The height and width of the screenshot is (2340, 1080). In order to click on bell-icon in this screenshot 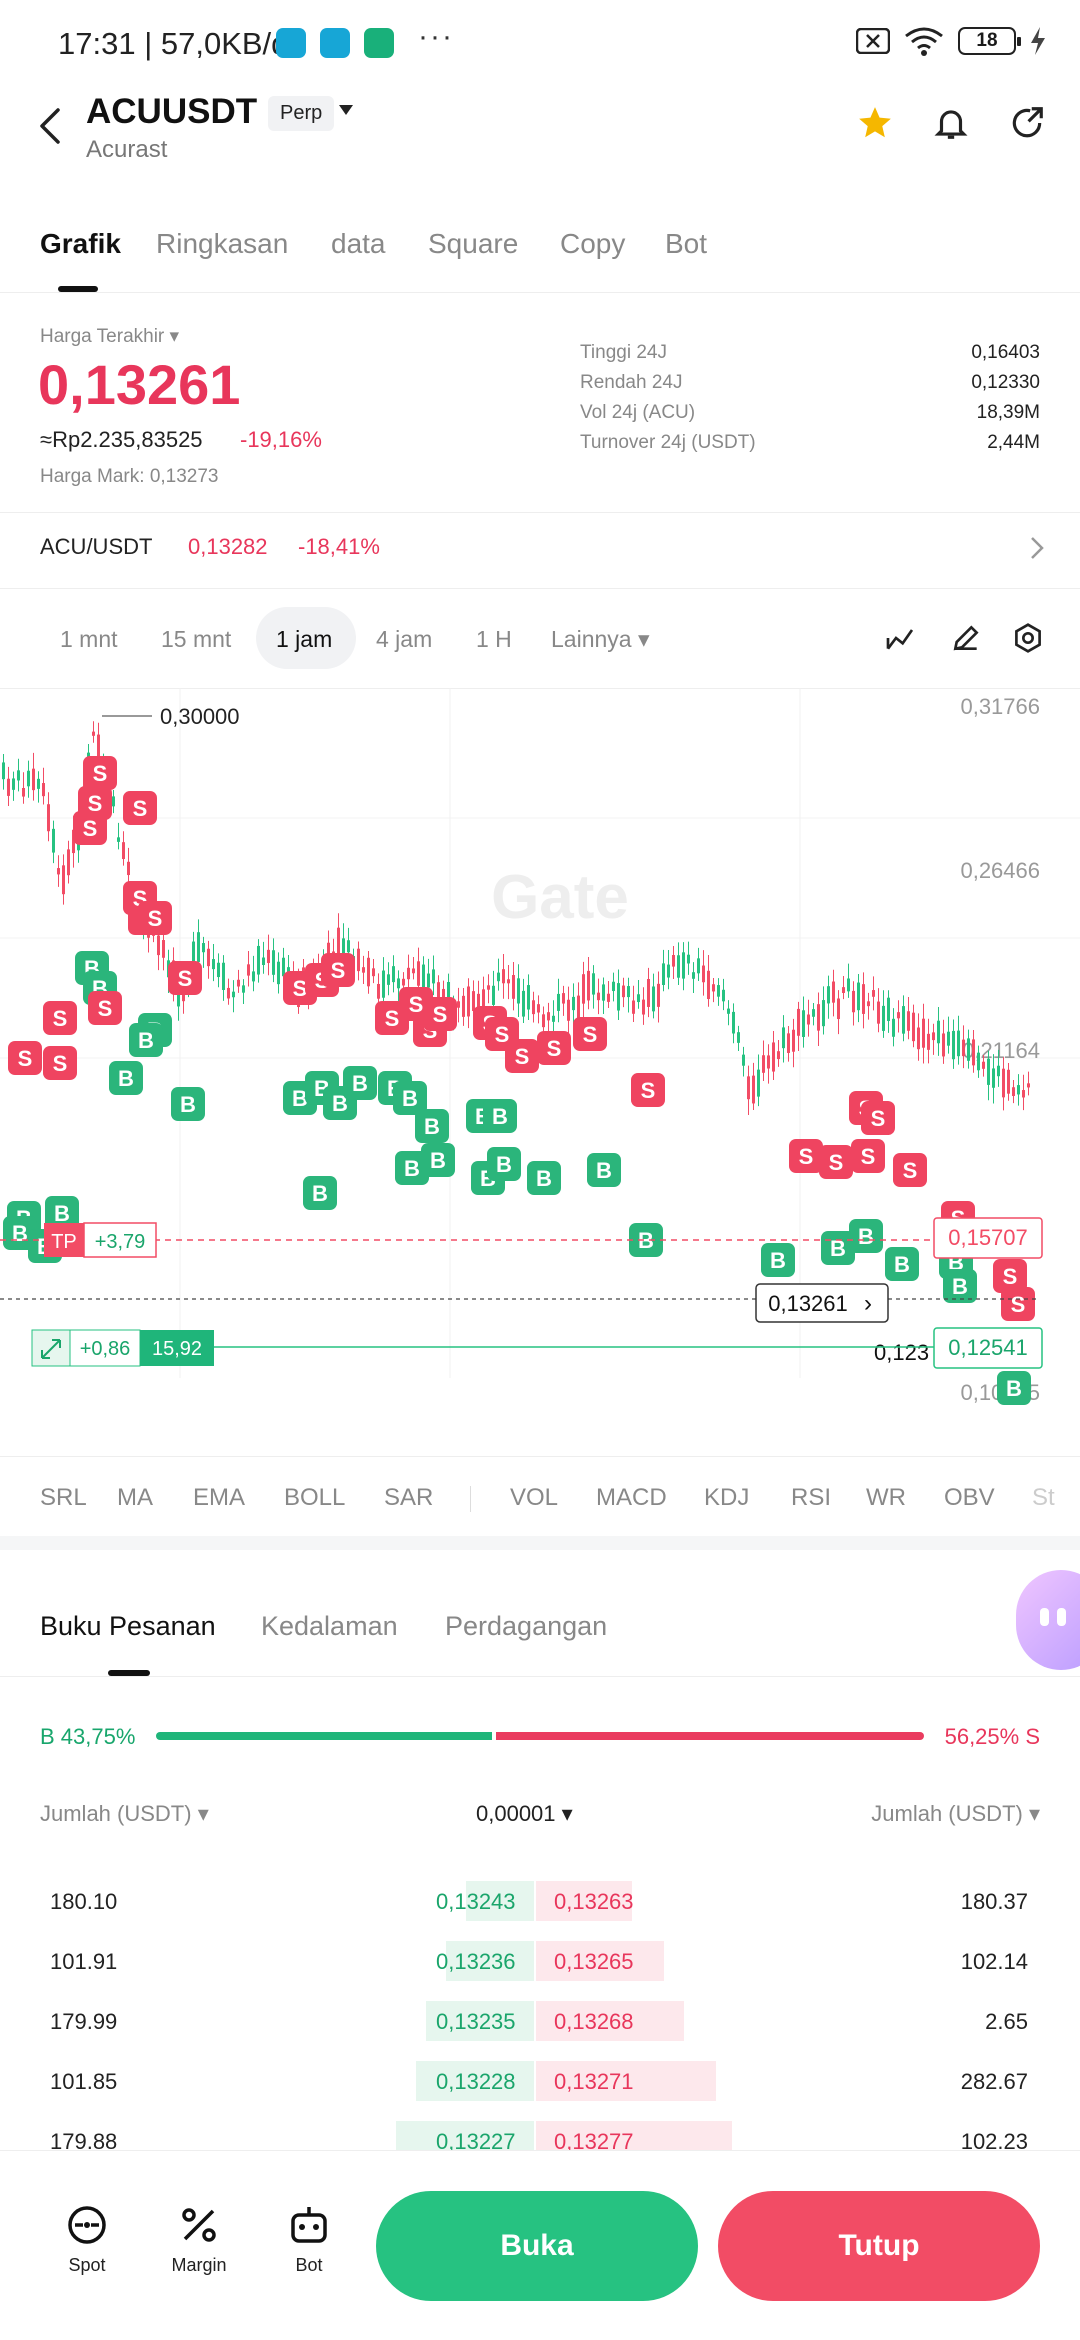, I will do `click(951, 123)`.